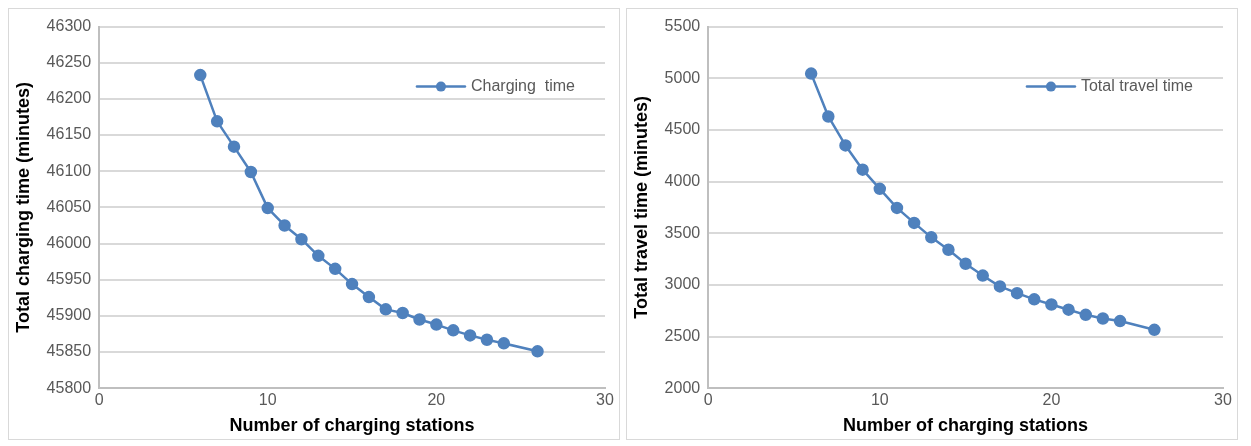 This screenshot has height=446, width=1251. What do you see at coordinates (69, 98) in the screenshot?
I see `y-tick-label: 46200` at bounding box center [69, 98].